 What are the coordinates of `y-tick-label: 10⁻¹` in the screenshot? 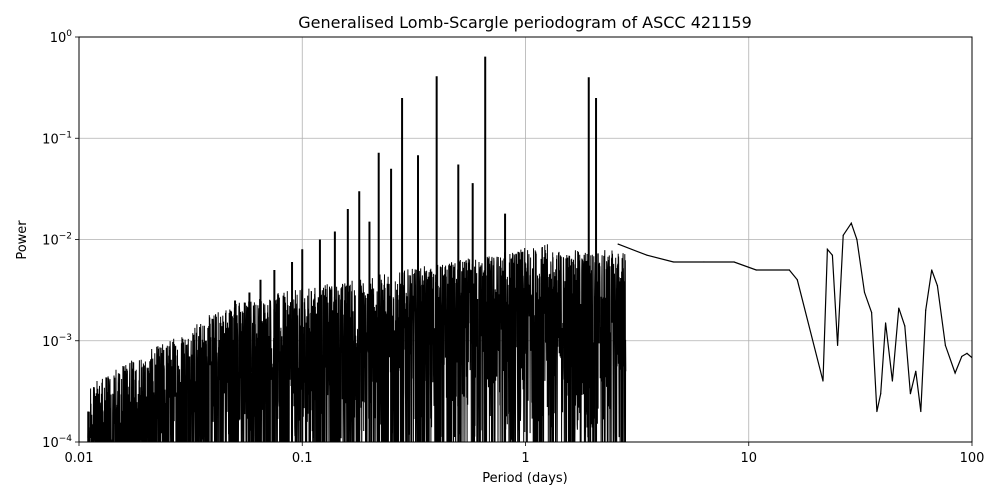 It's located at (57, 138).